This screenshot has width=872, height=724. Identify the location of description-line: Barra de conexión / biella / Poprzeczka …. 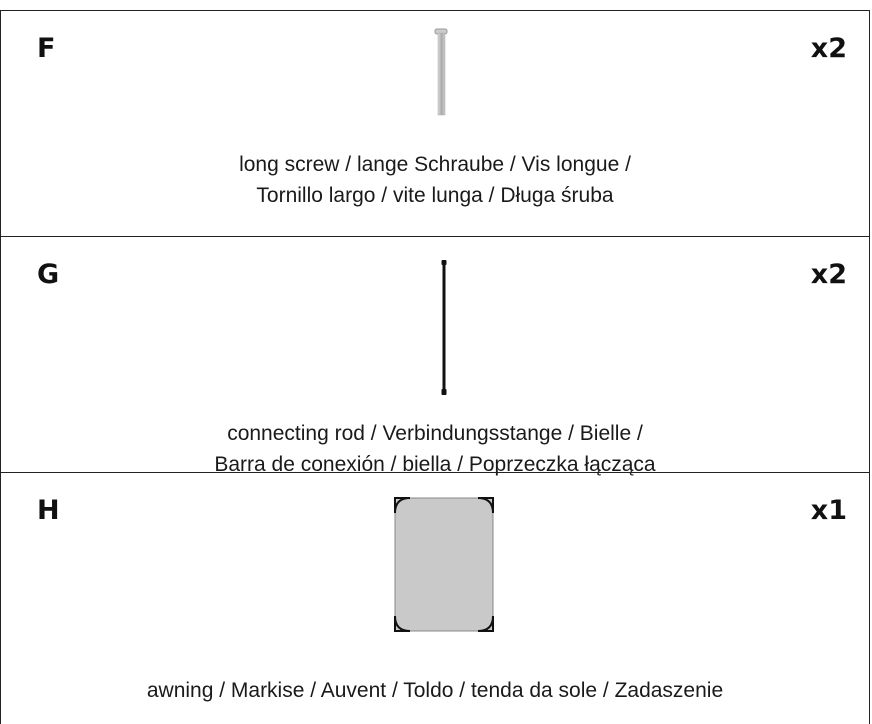
(435, 464).